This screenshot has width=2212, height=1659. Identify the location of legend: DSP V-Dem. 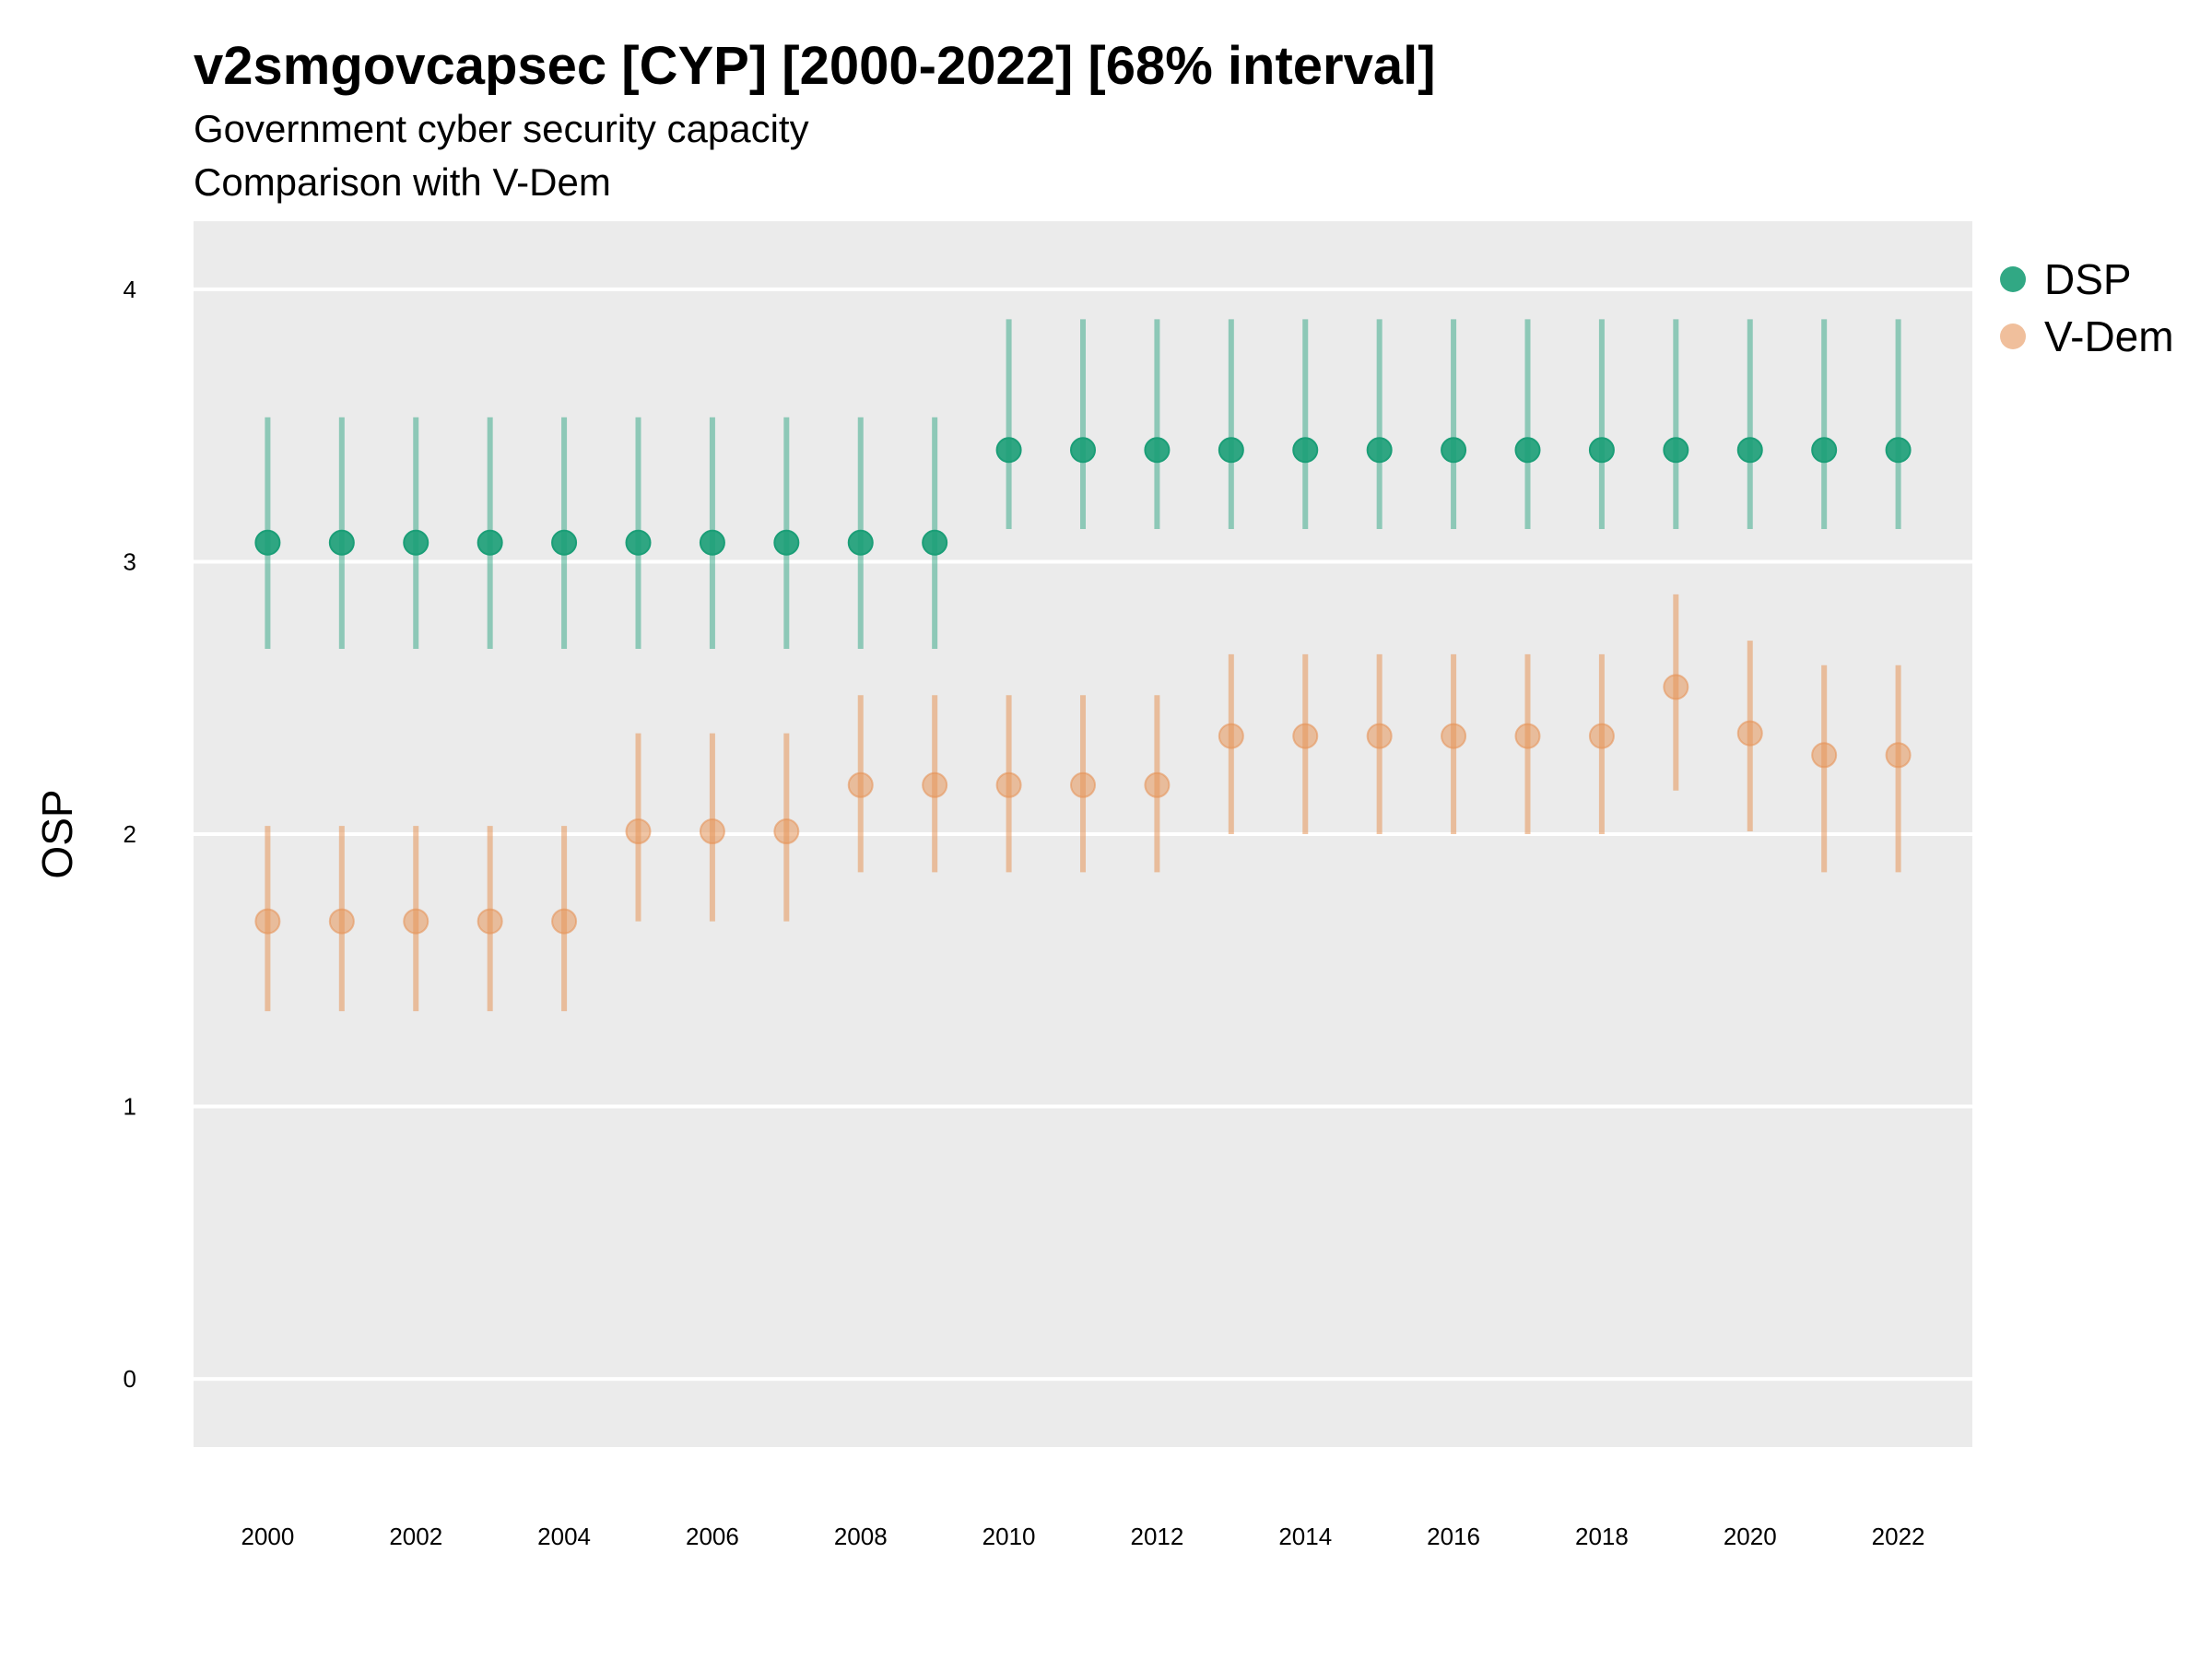
(2087, 308).